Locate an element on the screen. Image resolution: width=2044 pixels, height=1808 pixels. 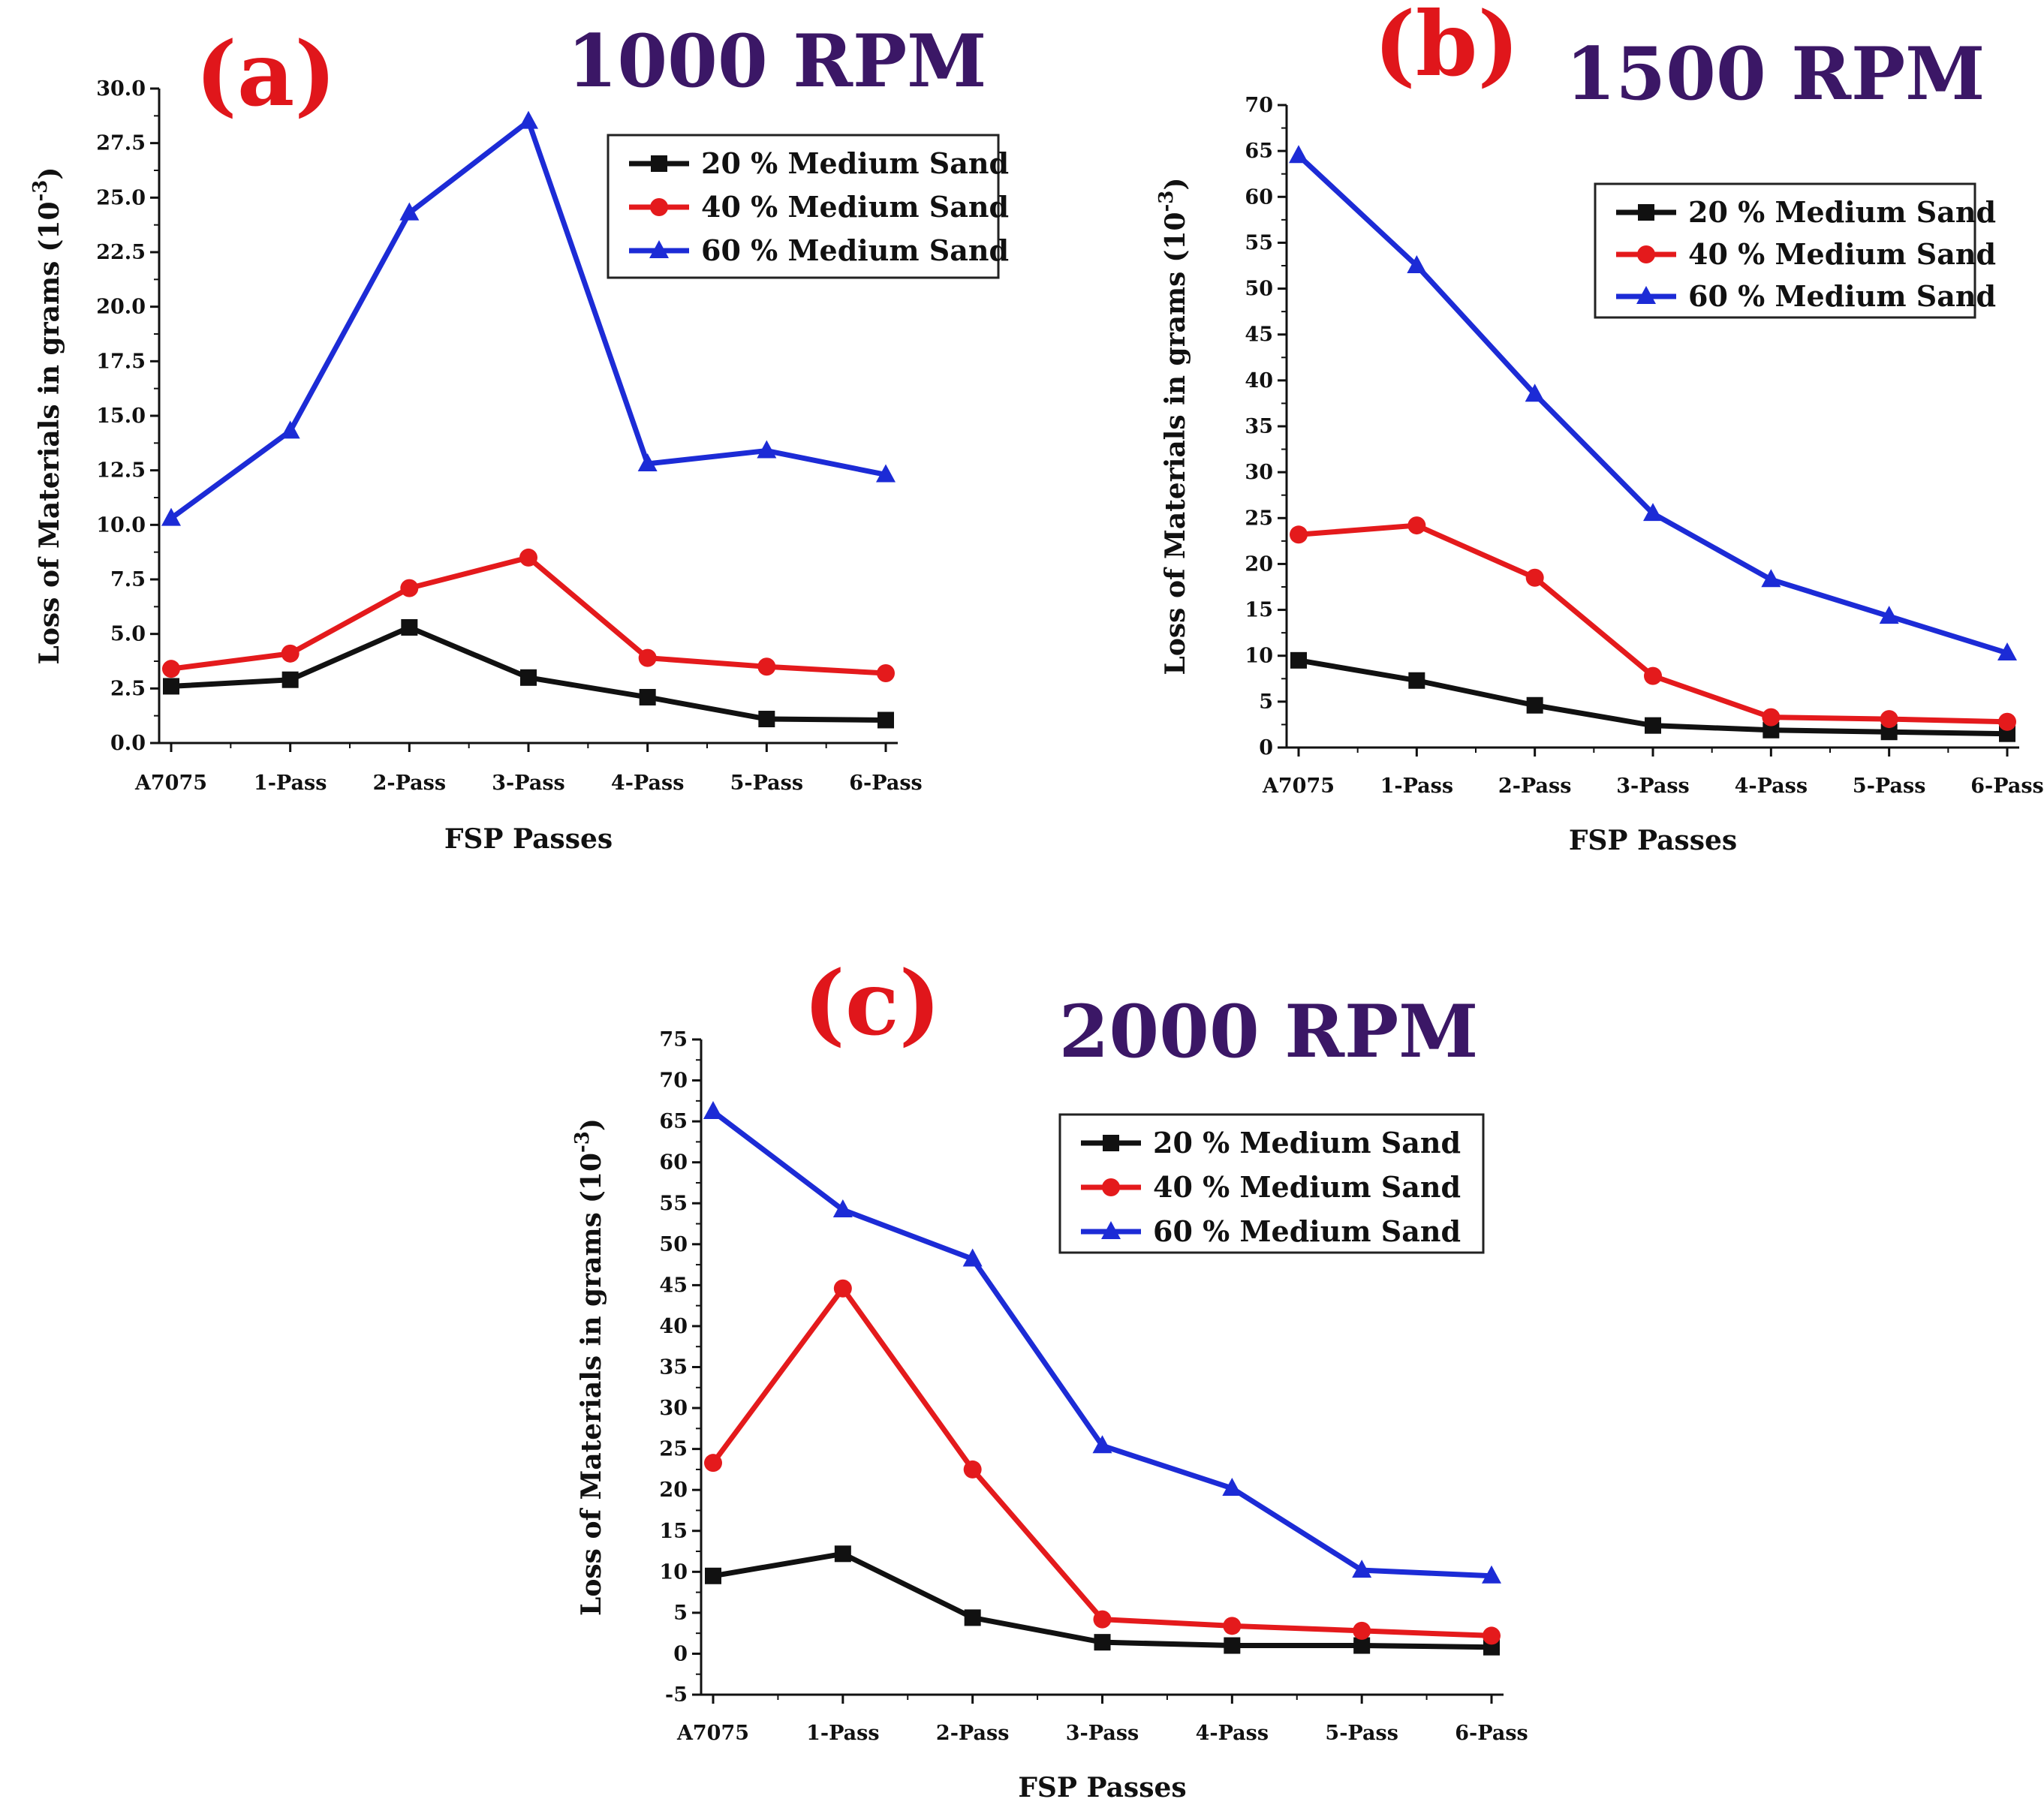
y-tick-label: 40 is located at coordinates (1259, 381).